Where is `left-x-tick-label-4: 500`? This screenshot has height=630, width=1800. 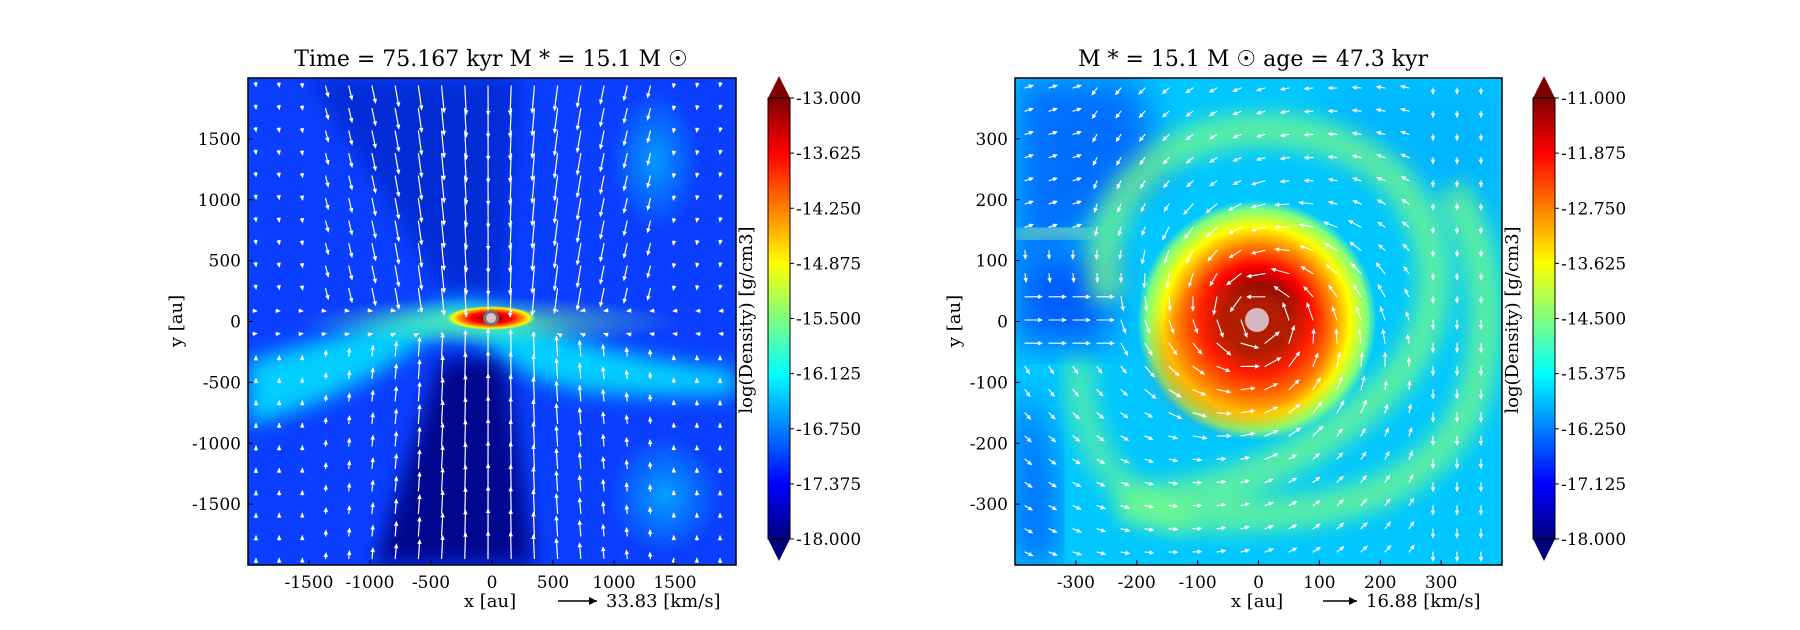 left-x-tick-label-4: 500 is located at coordinates (553, 583).